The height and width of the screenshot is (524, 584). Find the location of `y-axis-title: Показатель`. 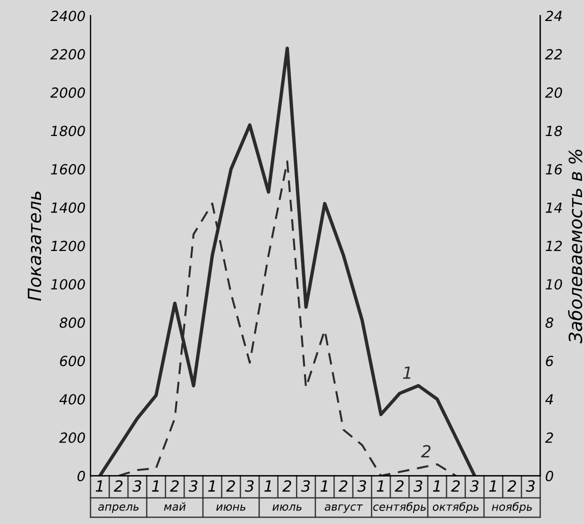

y-axis-title: Показатель is located at coordinates (35, 246).